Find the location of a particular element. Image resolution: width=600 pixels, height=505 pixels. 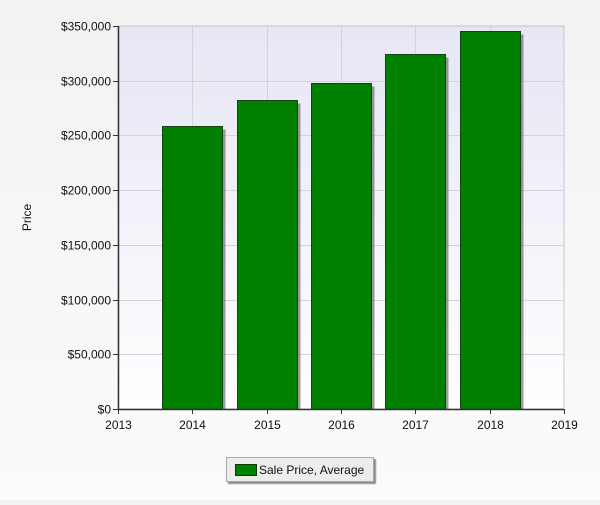

bar-2016 is located at coordinates (341, 246).